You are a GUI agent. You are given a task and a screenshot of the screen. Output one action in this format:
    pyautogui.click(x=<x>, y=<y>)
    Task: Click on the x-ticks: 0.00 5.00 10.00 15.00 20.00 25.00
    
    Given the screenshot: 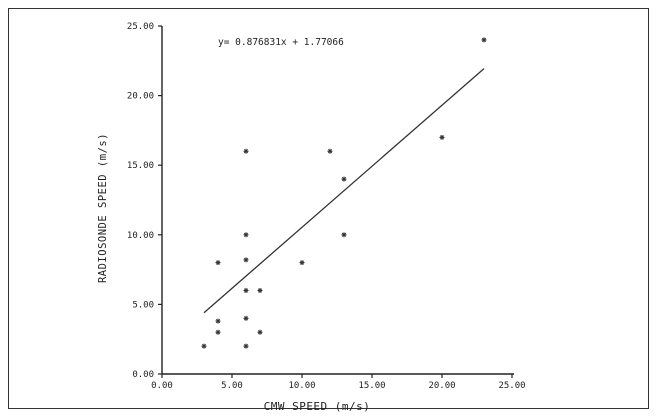 What is the action you would take?
    pyautogui.click(x=338, y=382)
    